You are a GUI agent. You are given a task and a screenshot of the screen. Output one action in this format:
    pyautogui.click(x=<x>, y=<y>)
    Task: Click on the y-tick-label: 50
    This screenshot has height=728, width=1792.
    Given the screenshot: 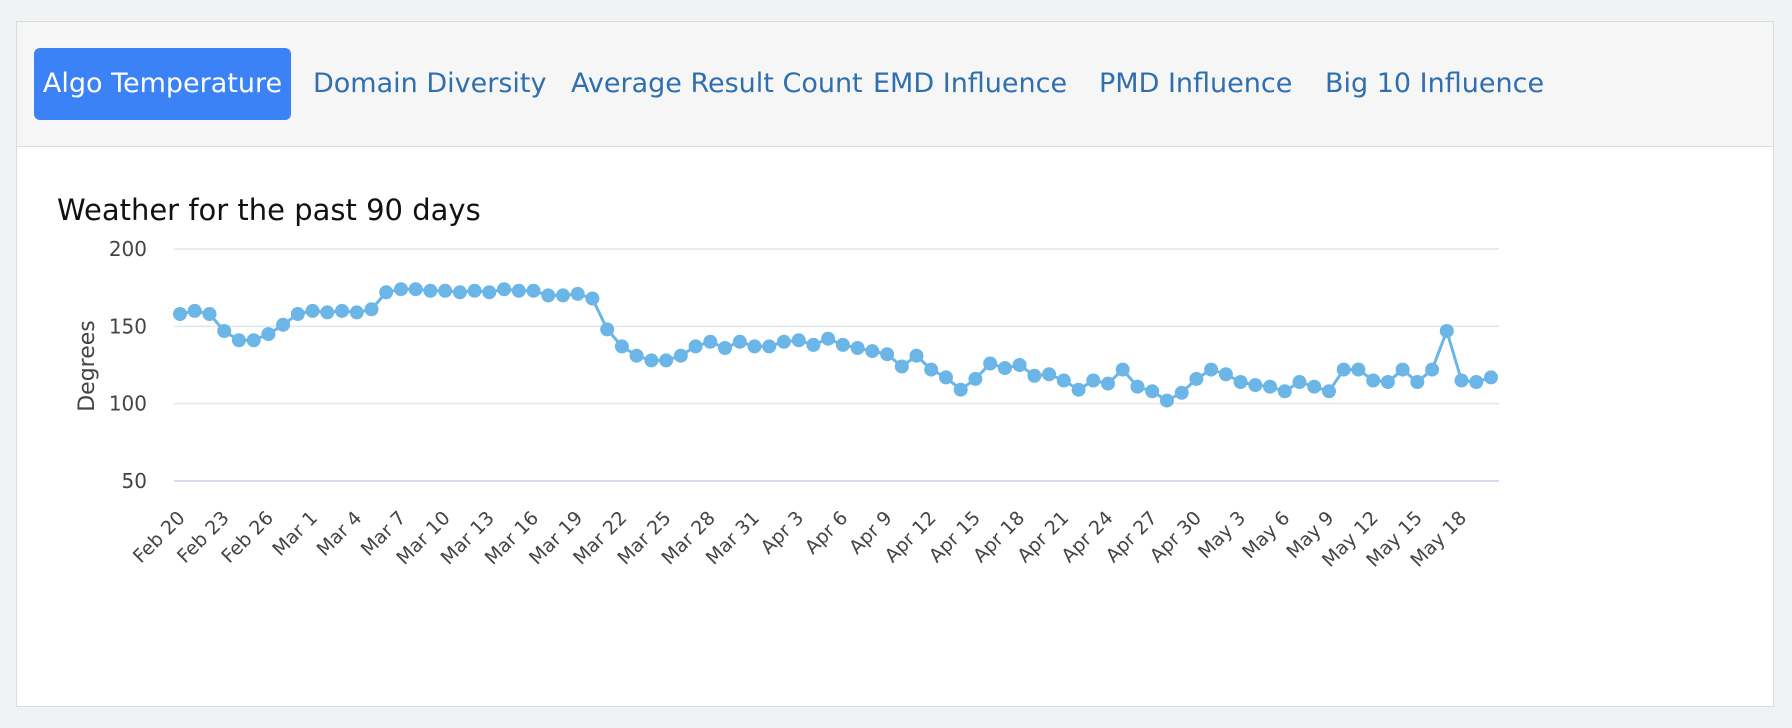 What is the action you would take?
    pyautogui.click(x=134, y=481)
    